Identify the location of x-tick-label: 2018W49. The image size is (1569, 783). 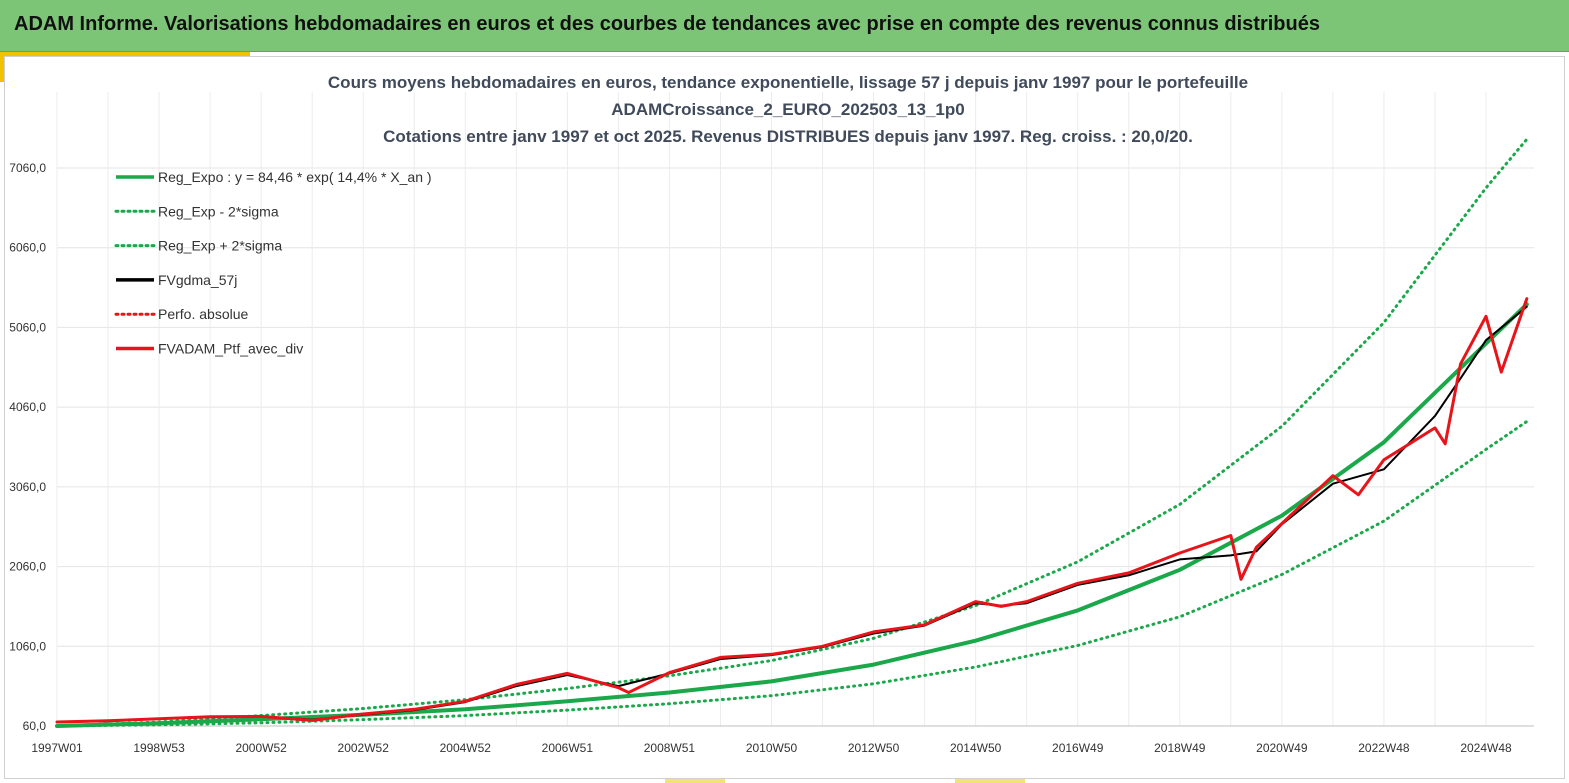
(1180, 748).